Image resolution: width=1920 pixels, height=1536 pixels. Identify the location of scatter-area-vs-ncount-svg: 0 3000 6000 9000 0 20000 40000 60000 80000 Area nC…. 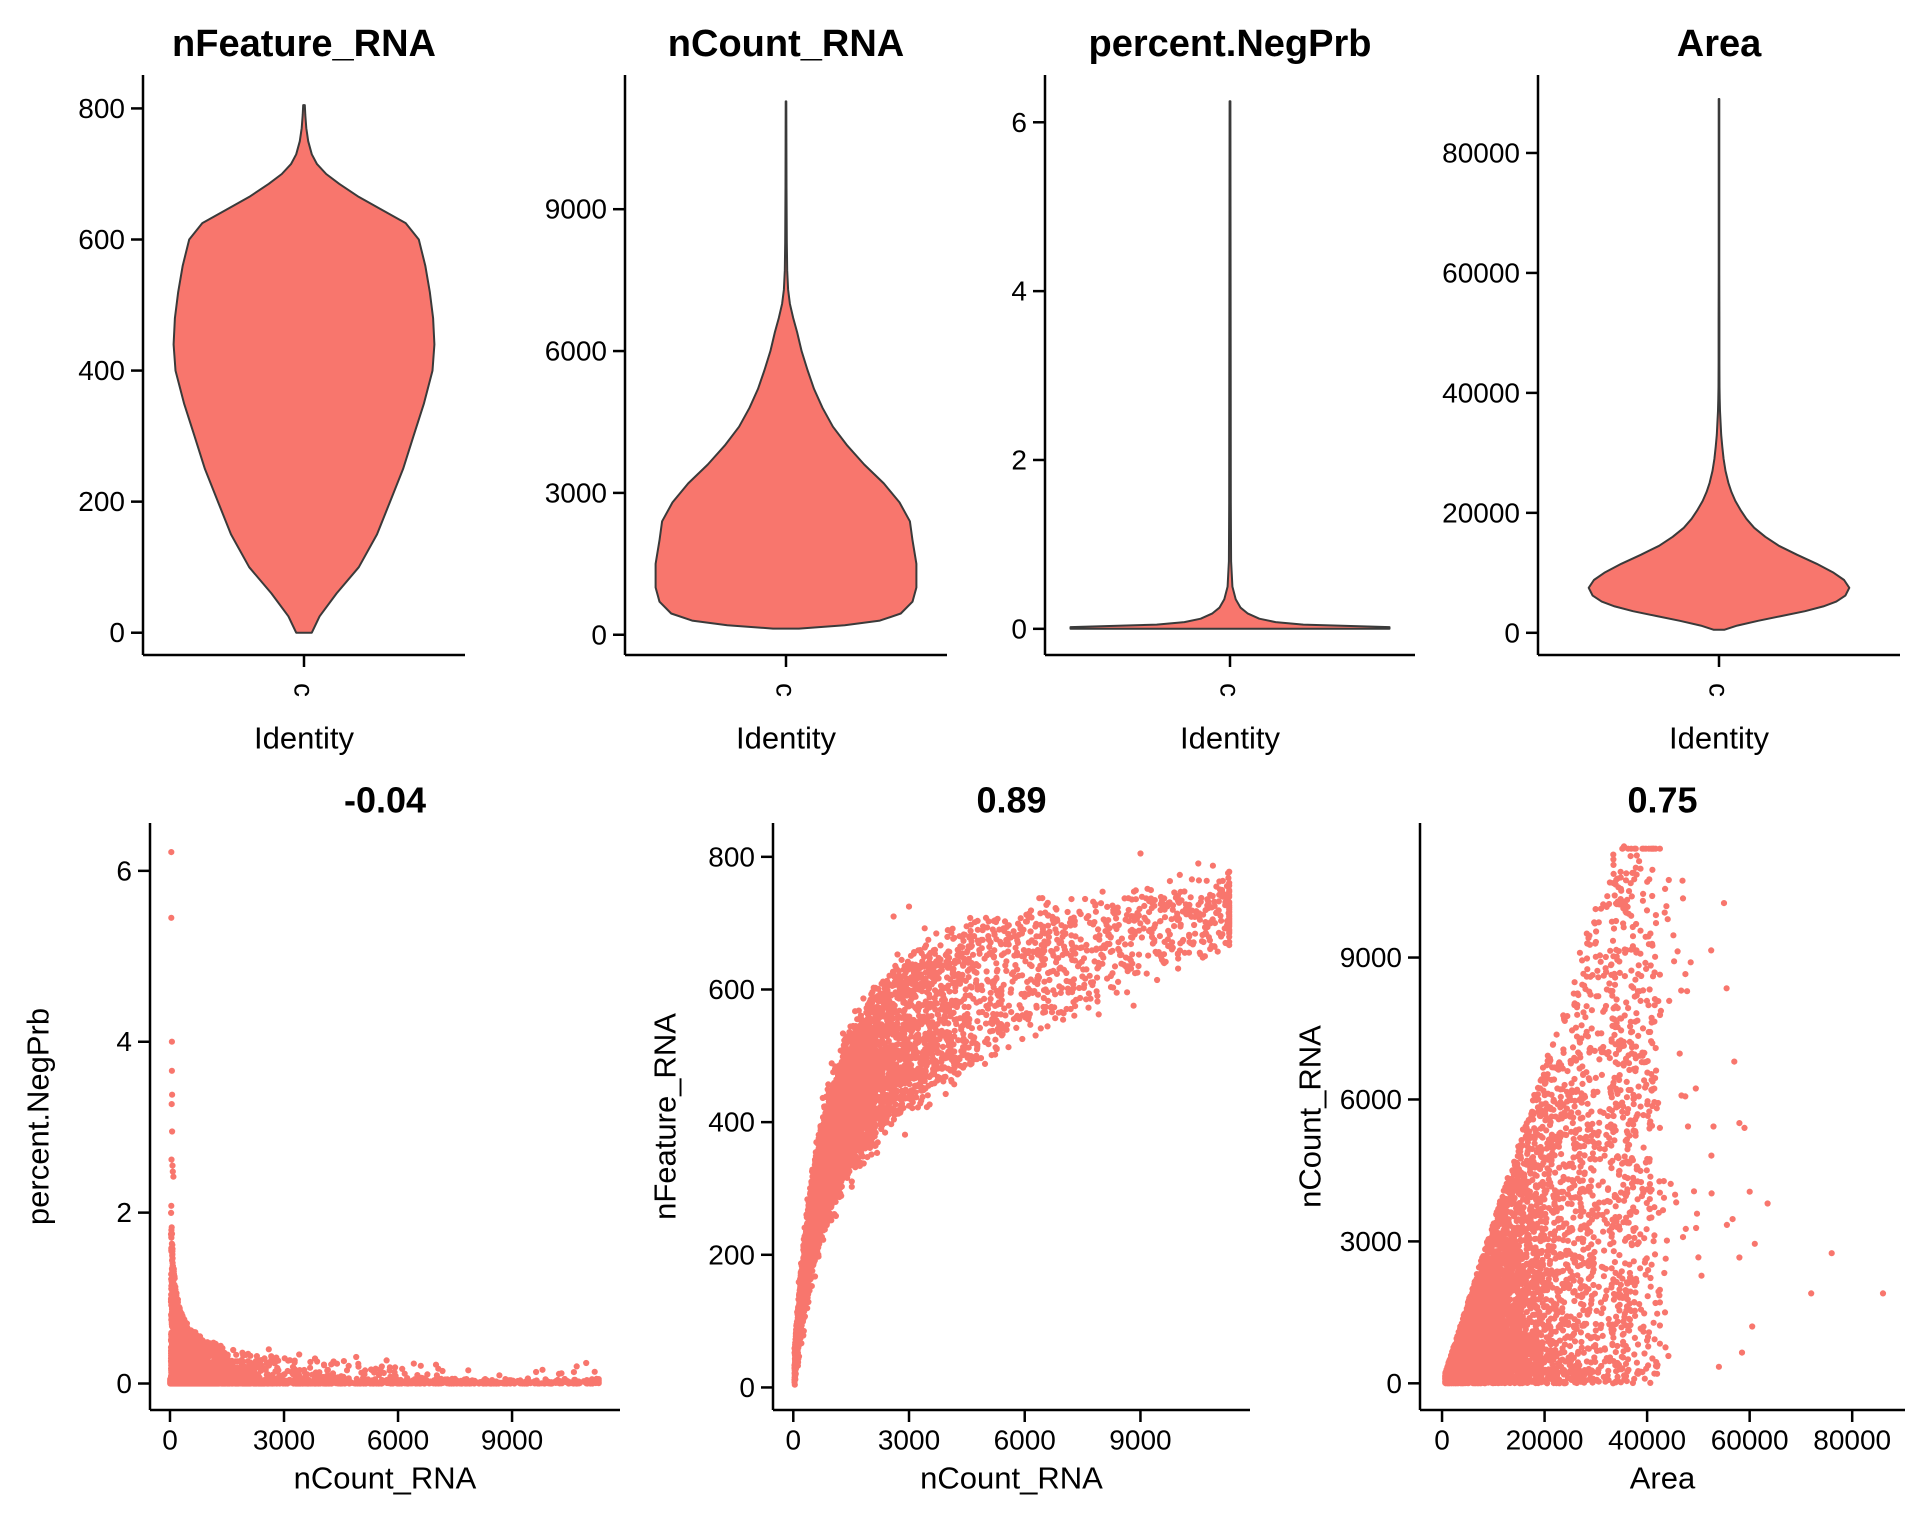
(1599, 1138).